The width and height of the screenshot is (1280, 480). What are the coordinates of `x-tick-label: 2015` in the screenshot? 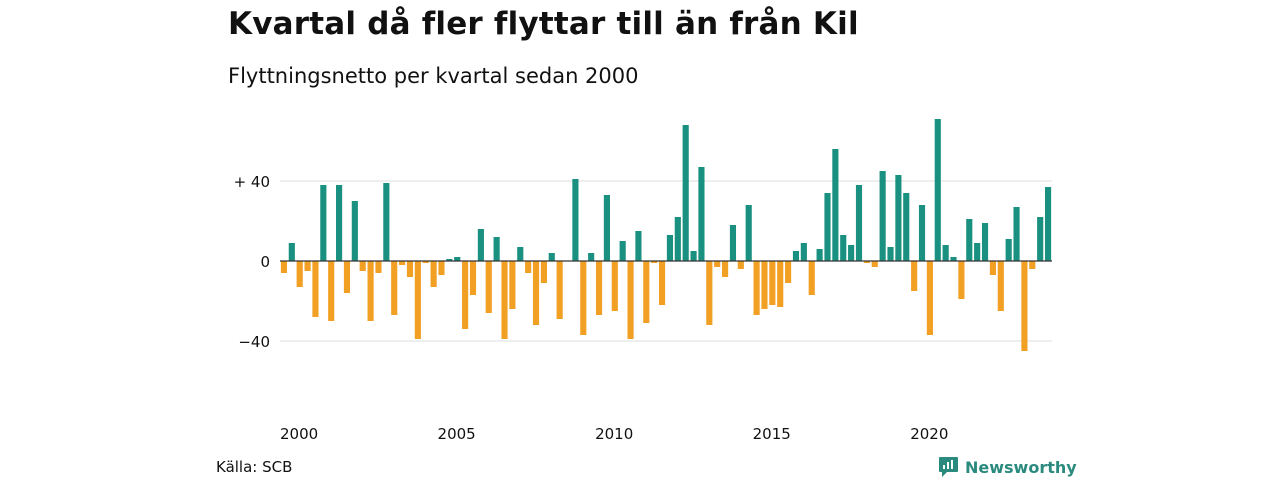 It's located at (772, 434).